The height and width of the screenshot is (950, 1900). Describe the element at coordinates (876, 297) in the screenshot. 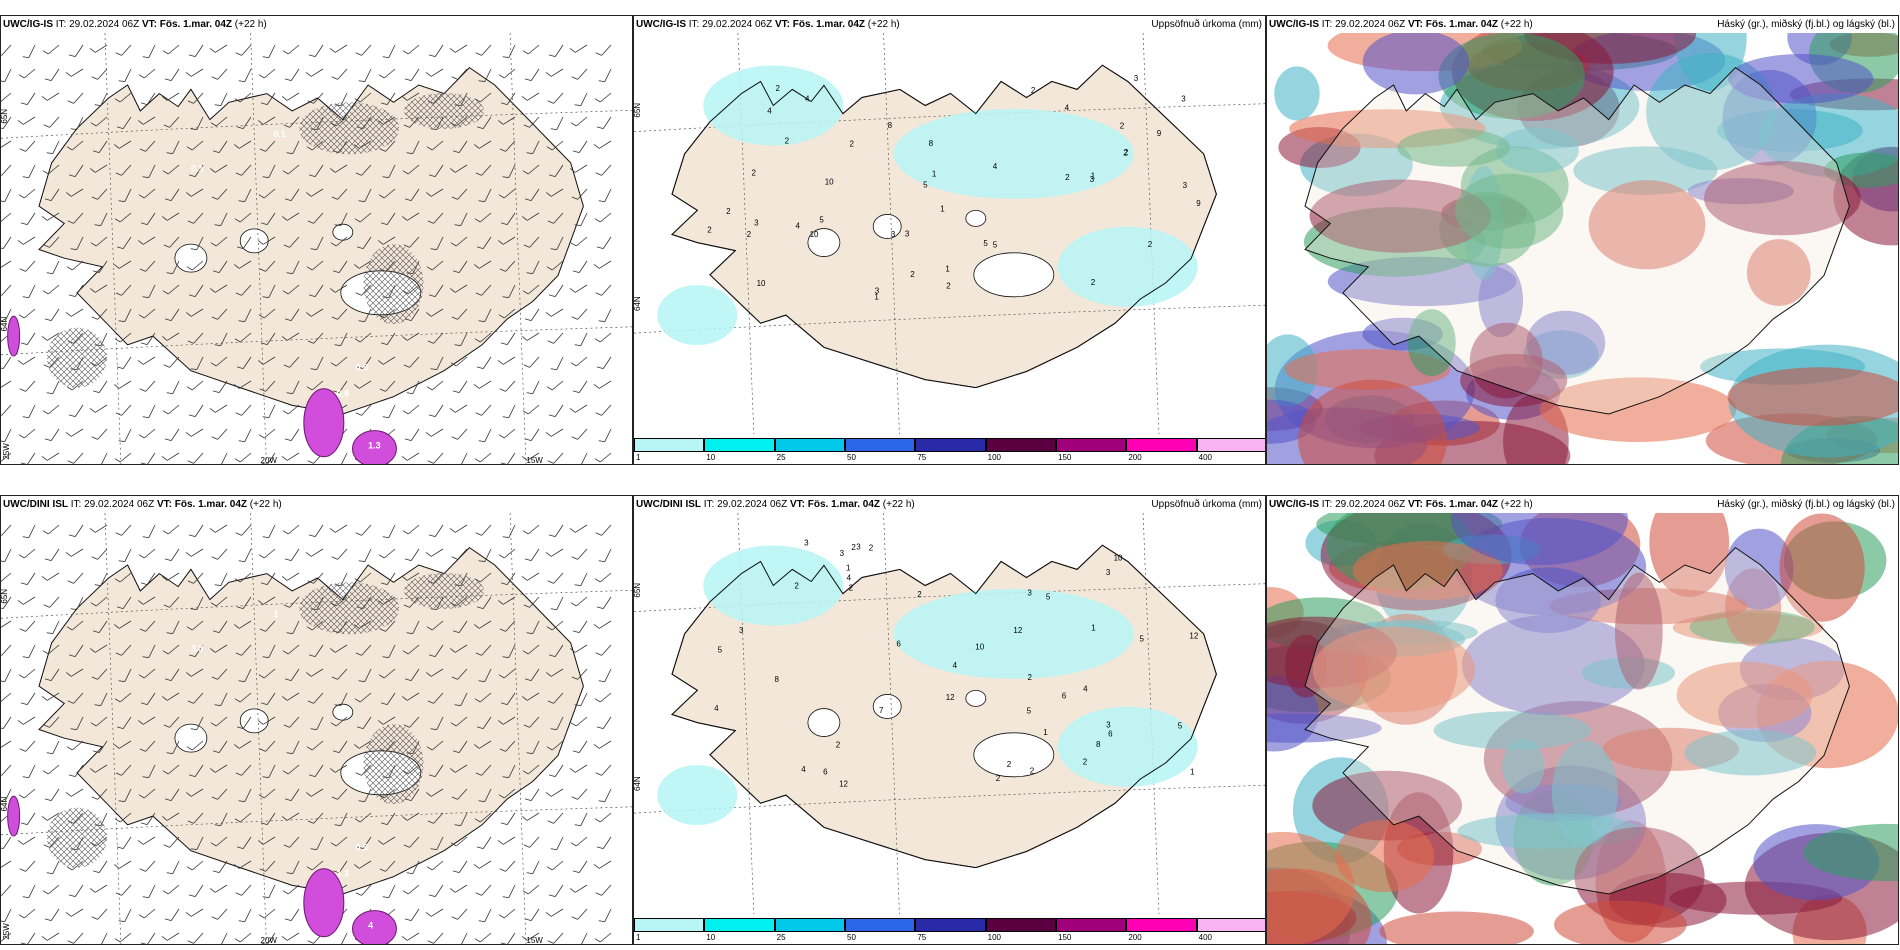

I see `precip-value: 1` at that location.